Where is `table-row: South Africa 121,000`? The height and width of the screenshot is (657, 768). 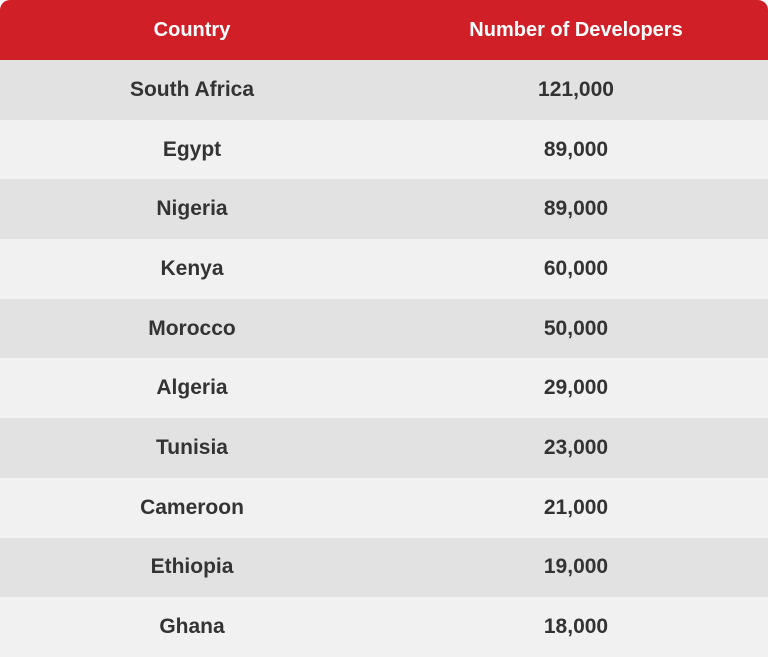
table-row: South Africa 121,000 is located at coordinates (384, 90).